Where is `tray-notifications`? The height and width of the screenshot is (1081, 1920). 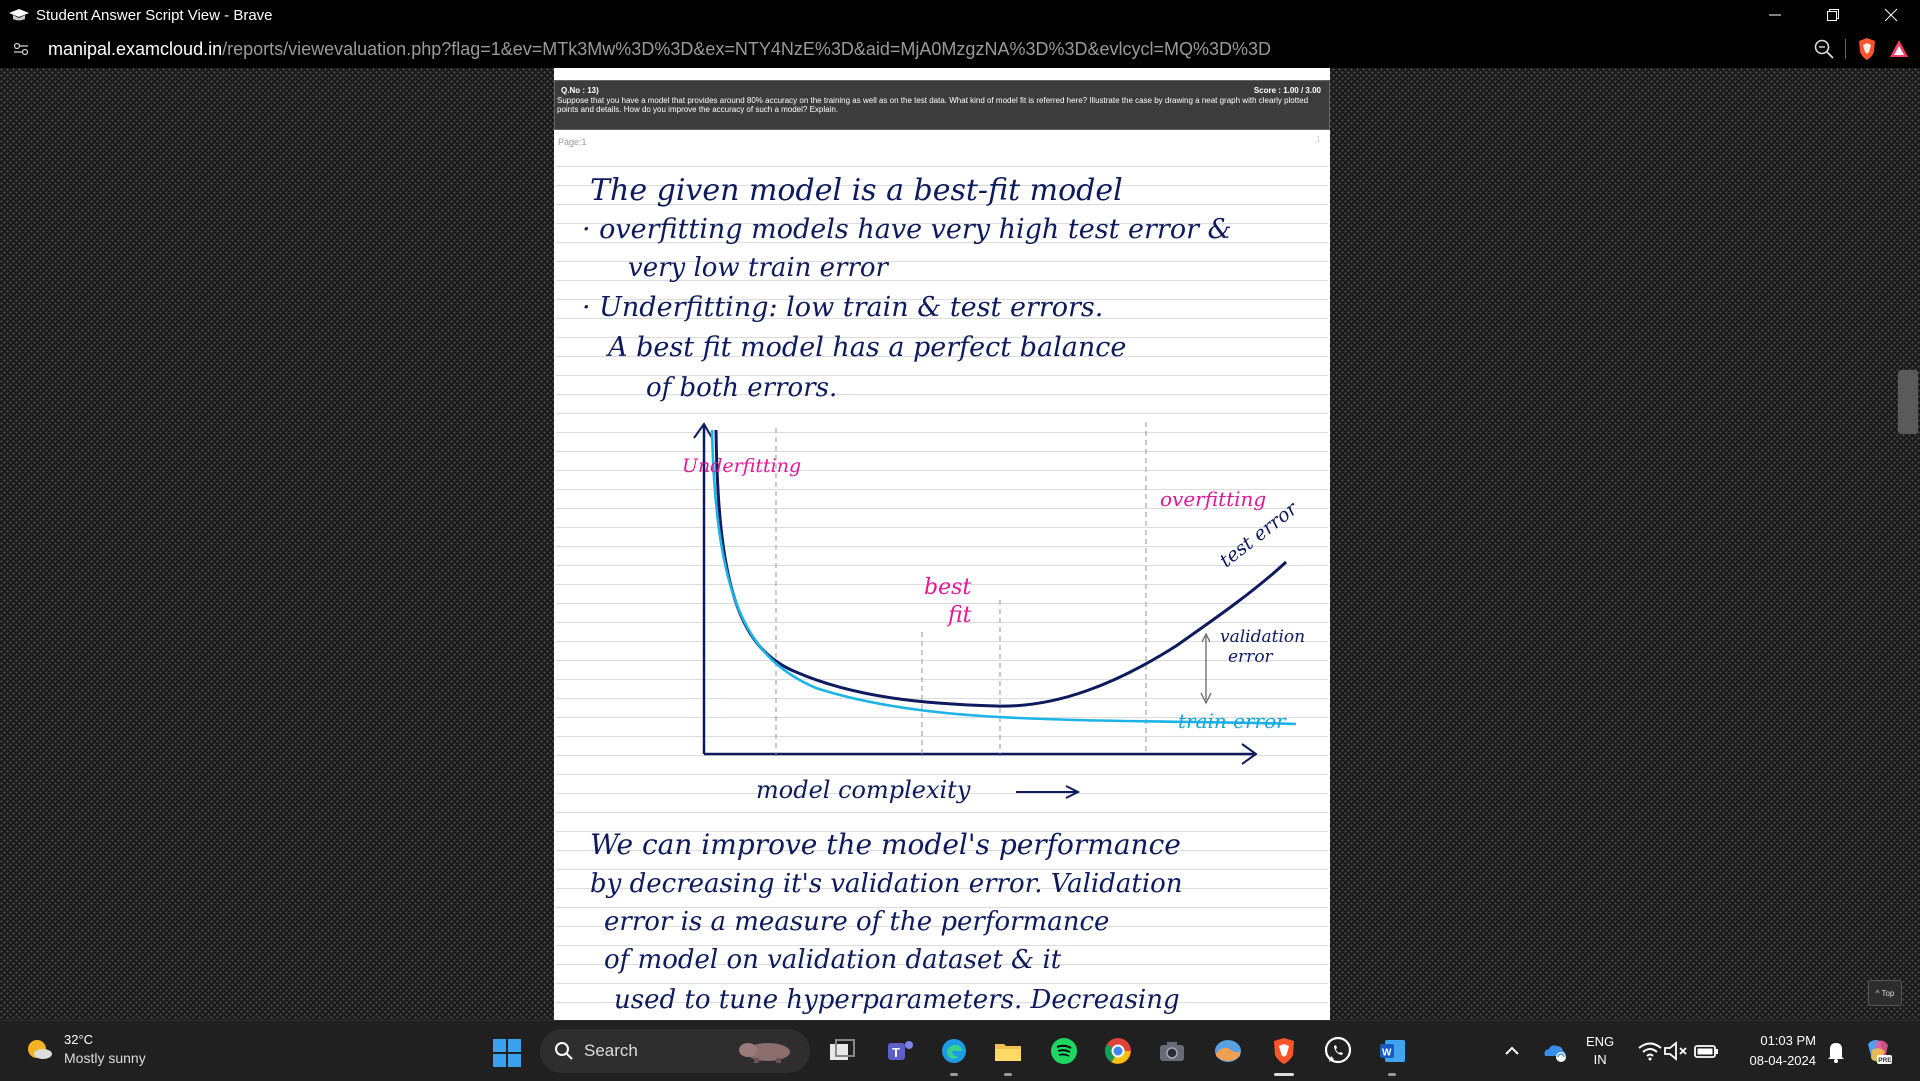 tray-notifications is located at coordinates (1836, 1051).